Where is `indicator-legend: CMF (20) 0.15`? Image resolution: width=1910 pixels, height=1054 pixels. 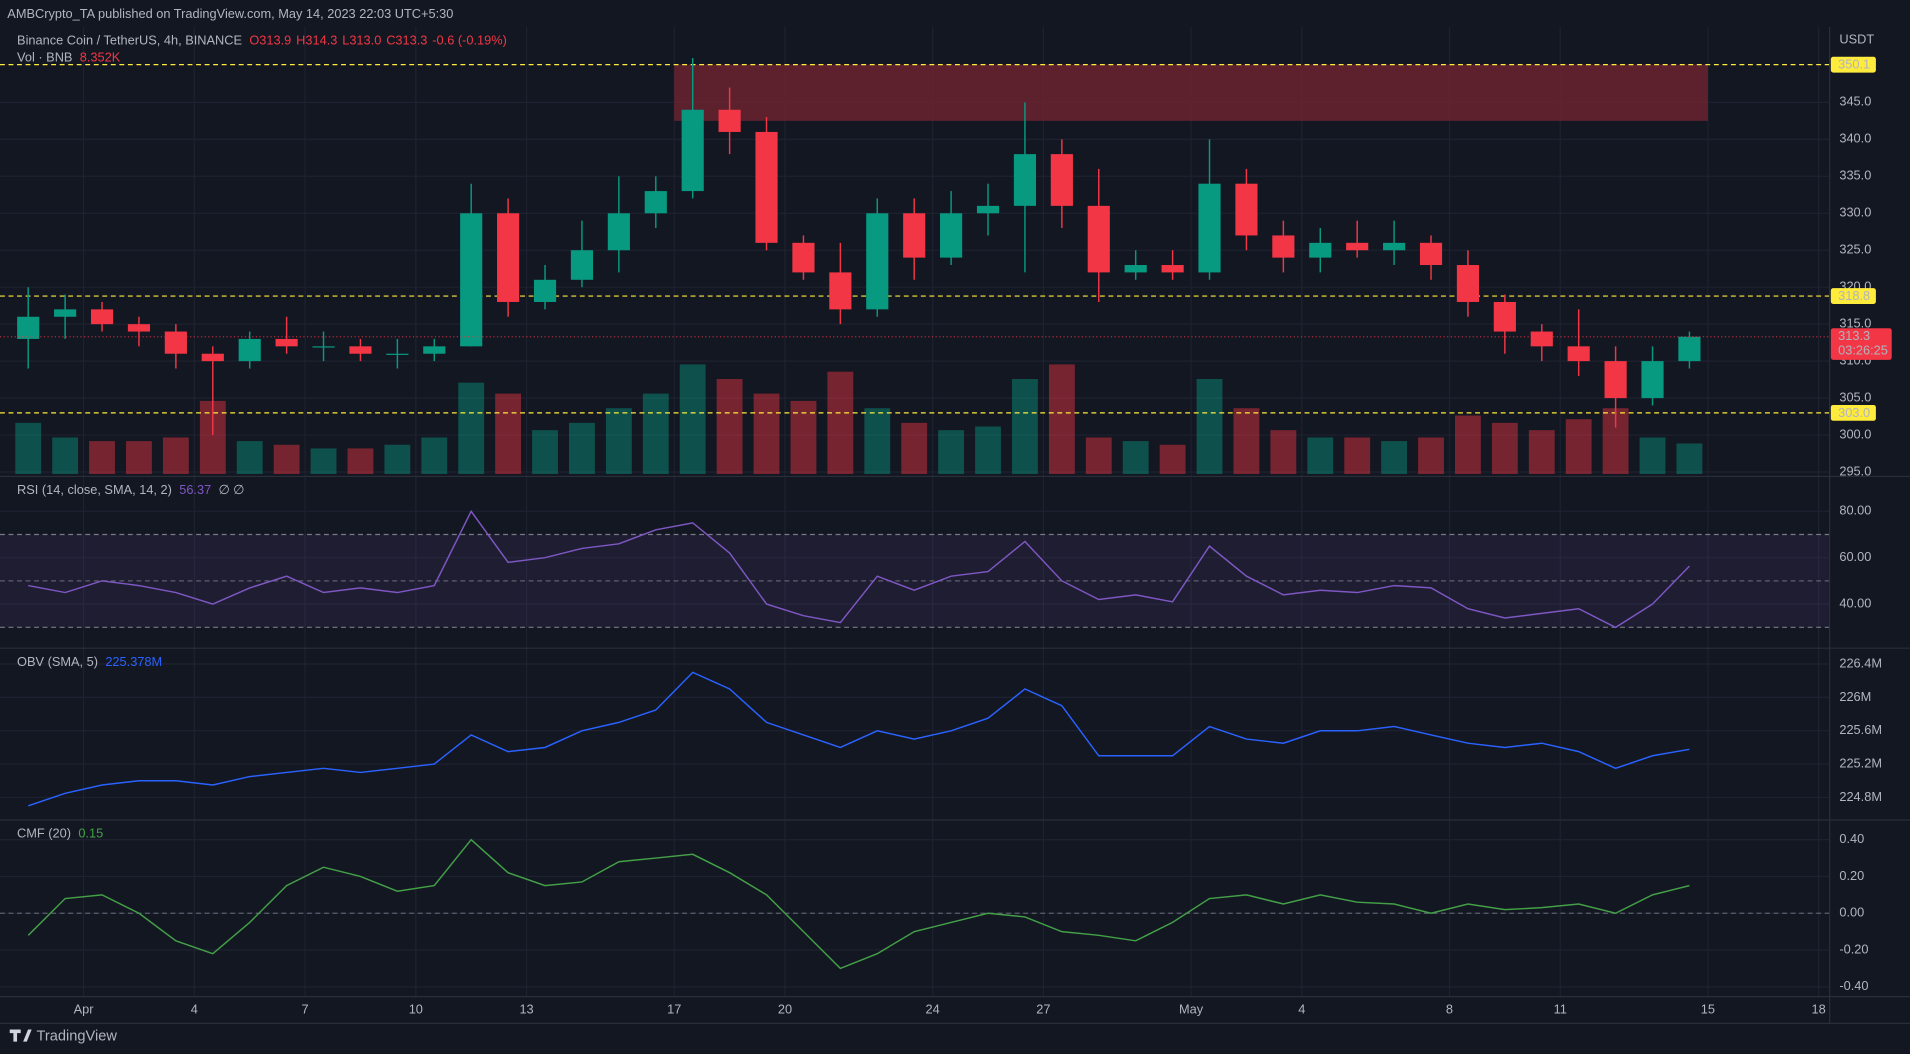
indicator-legend: CMF (20) 0.15 is located at coordinates (60, 833).